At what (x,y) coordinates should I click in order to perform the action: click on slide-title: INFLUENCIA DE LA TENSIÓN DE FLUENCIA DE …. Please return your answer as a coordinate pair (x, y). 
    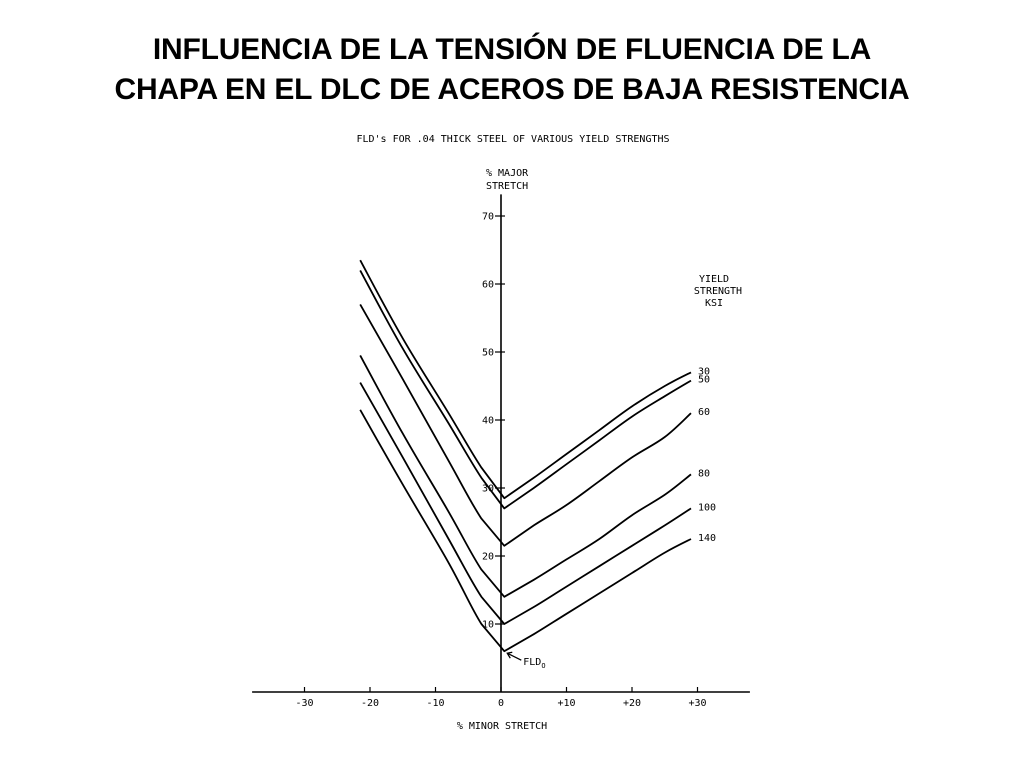
    Looking at the image, I should click on (512, 70).